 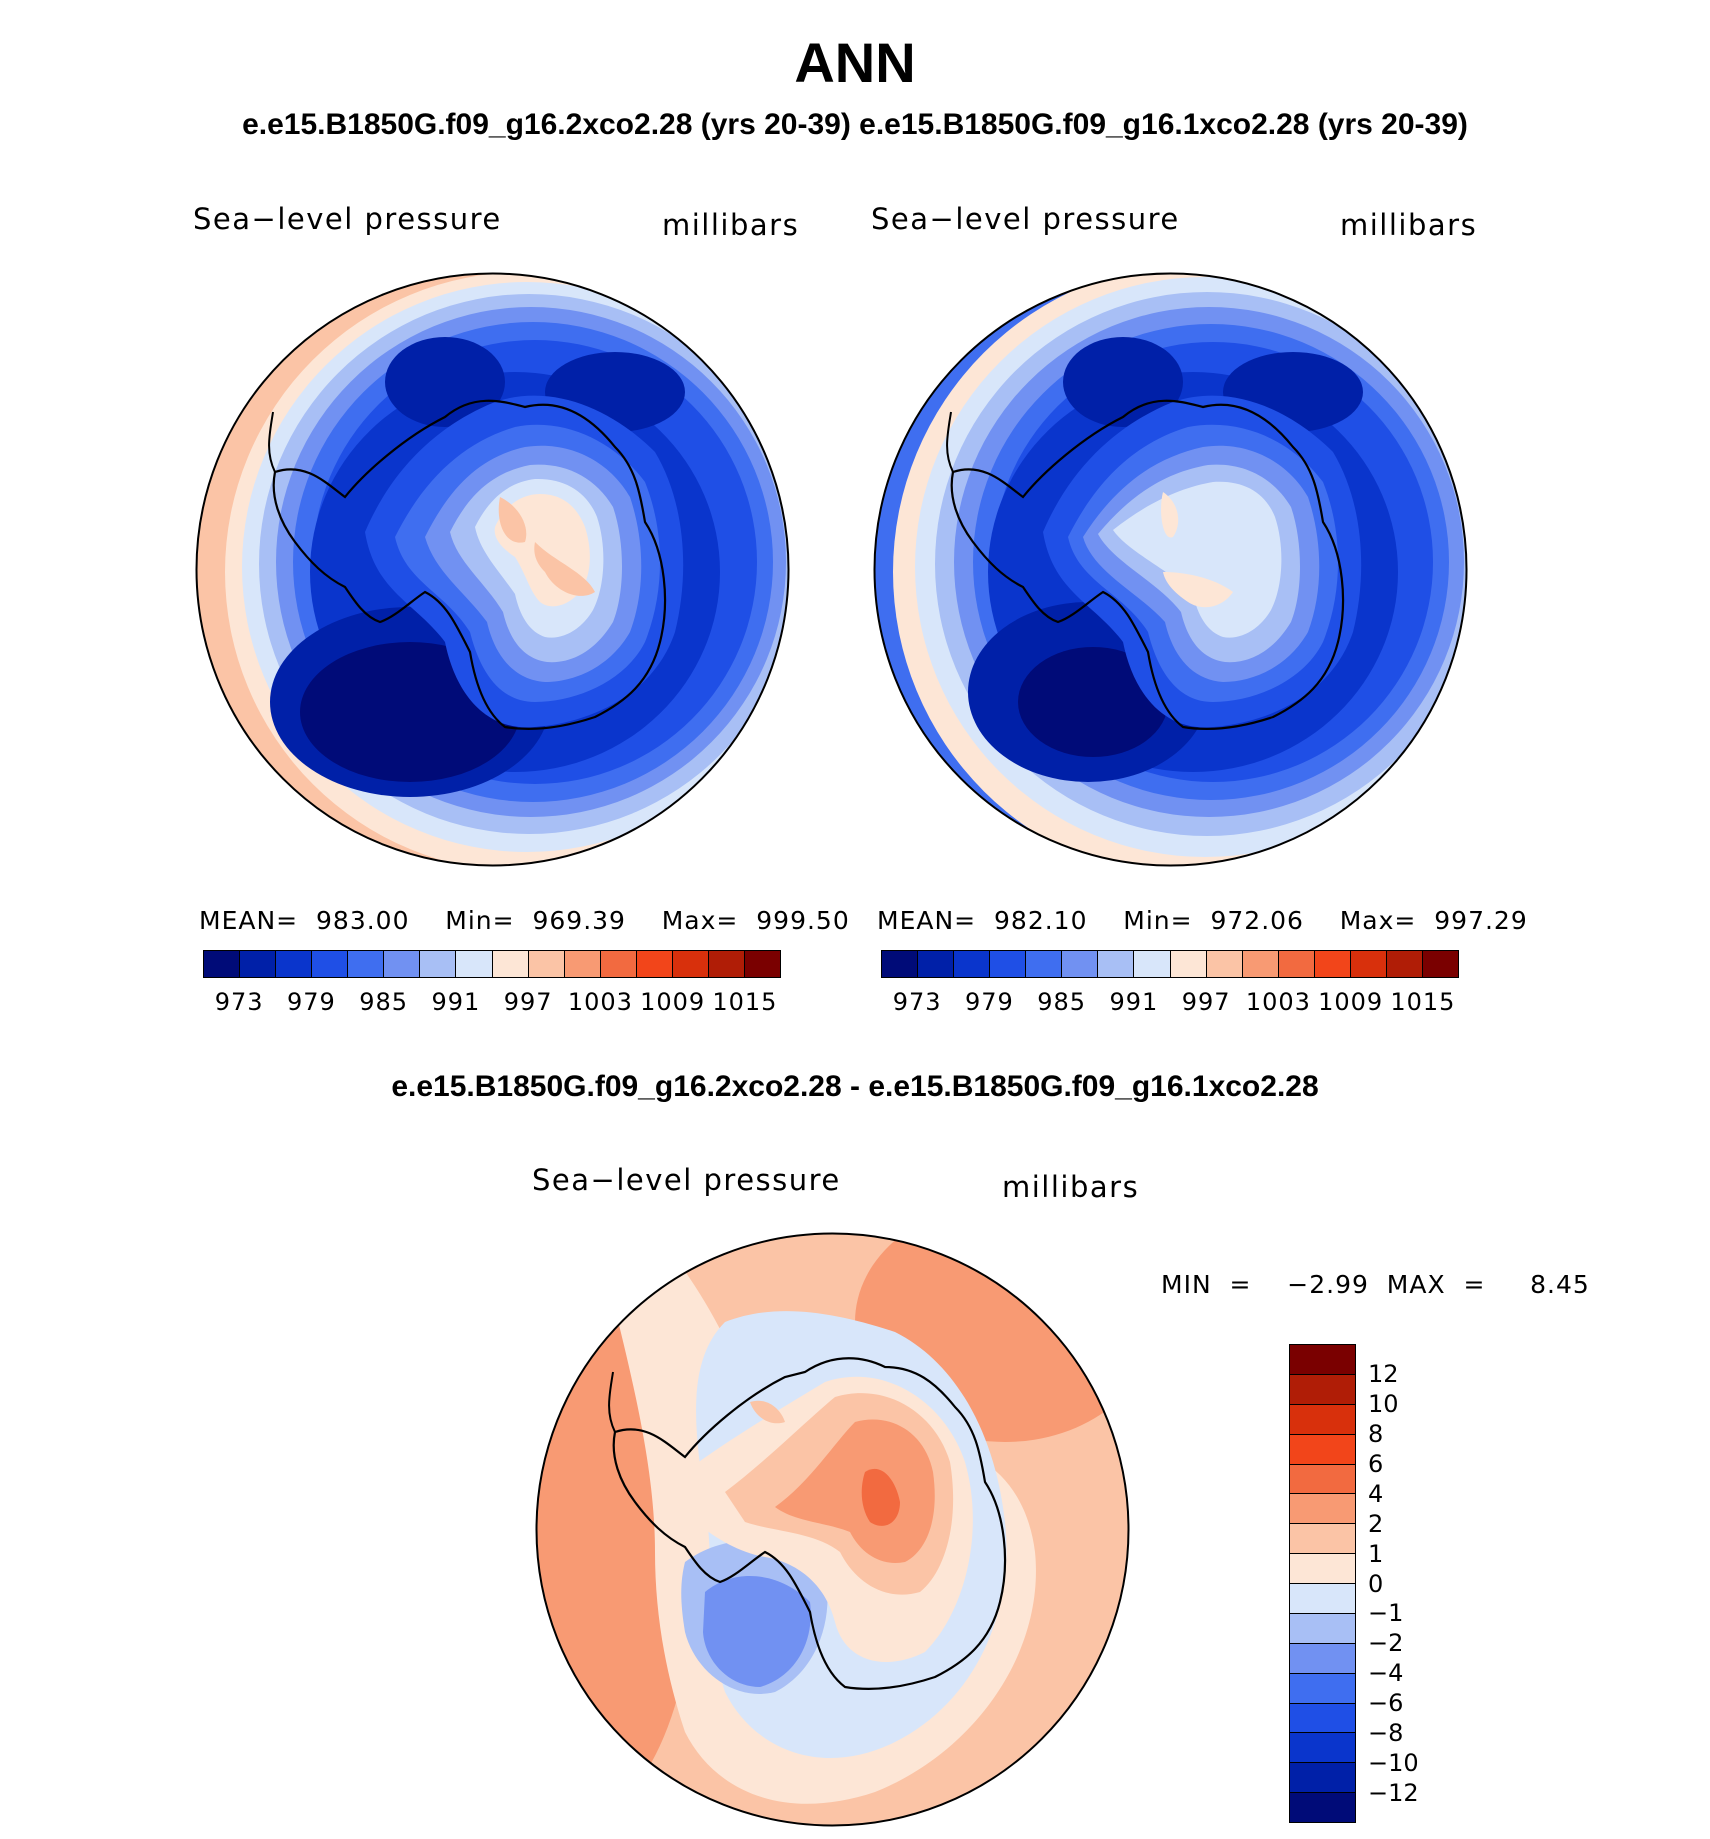 I want to click on panel2-antarctic-peninsula, so click(x=950, y=442).